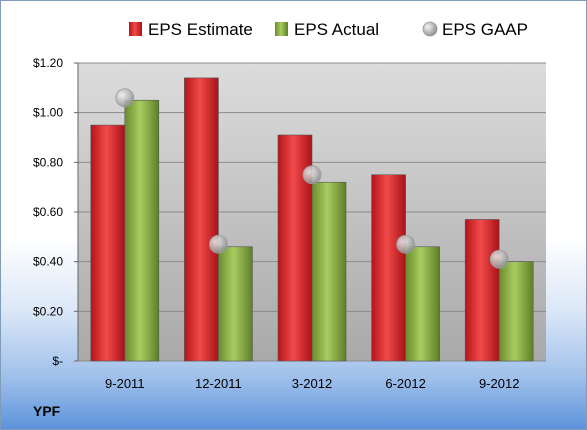 The height and width of the screenshot is (430, 587). Describe the element at coordinates (499, 383) in the screenshot. I see `x-tick-label: 9-2012` at that location.